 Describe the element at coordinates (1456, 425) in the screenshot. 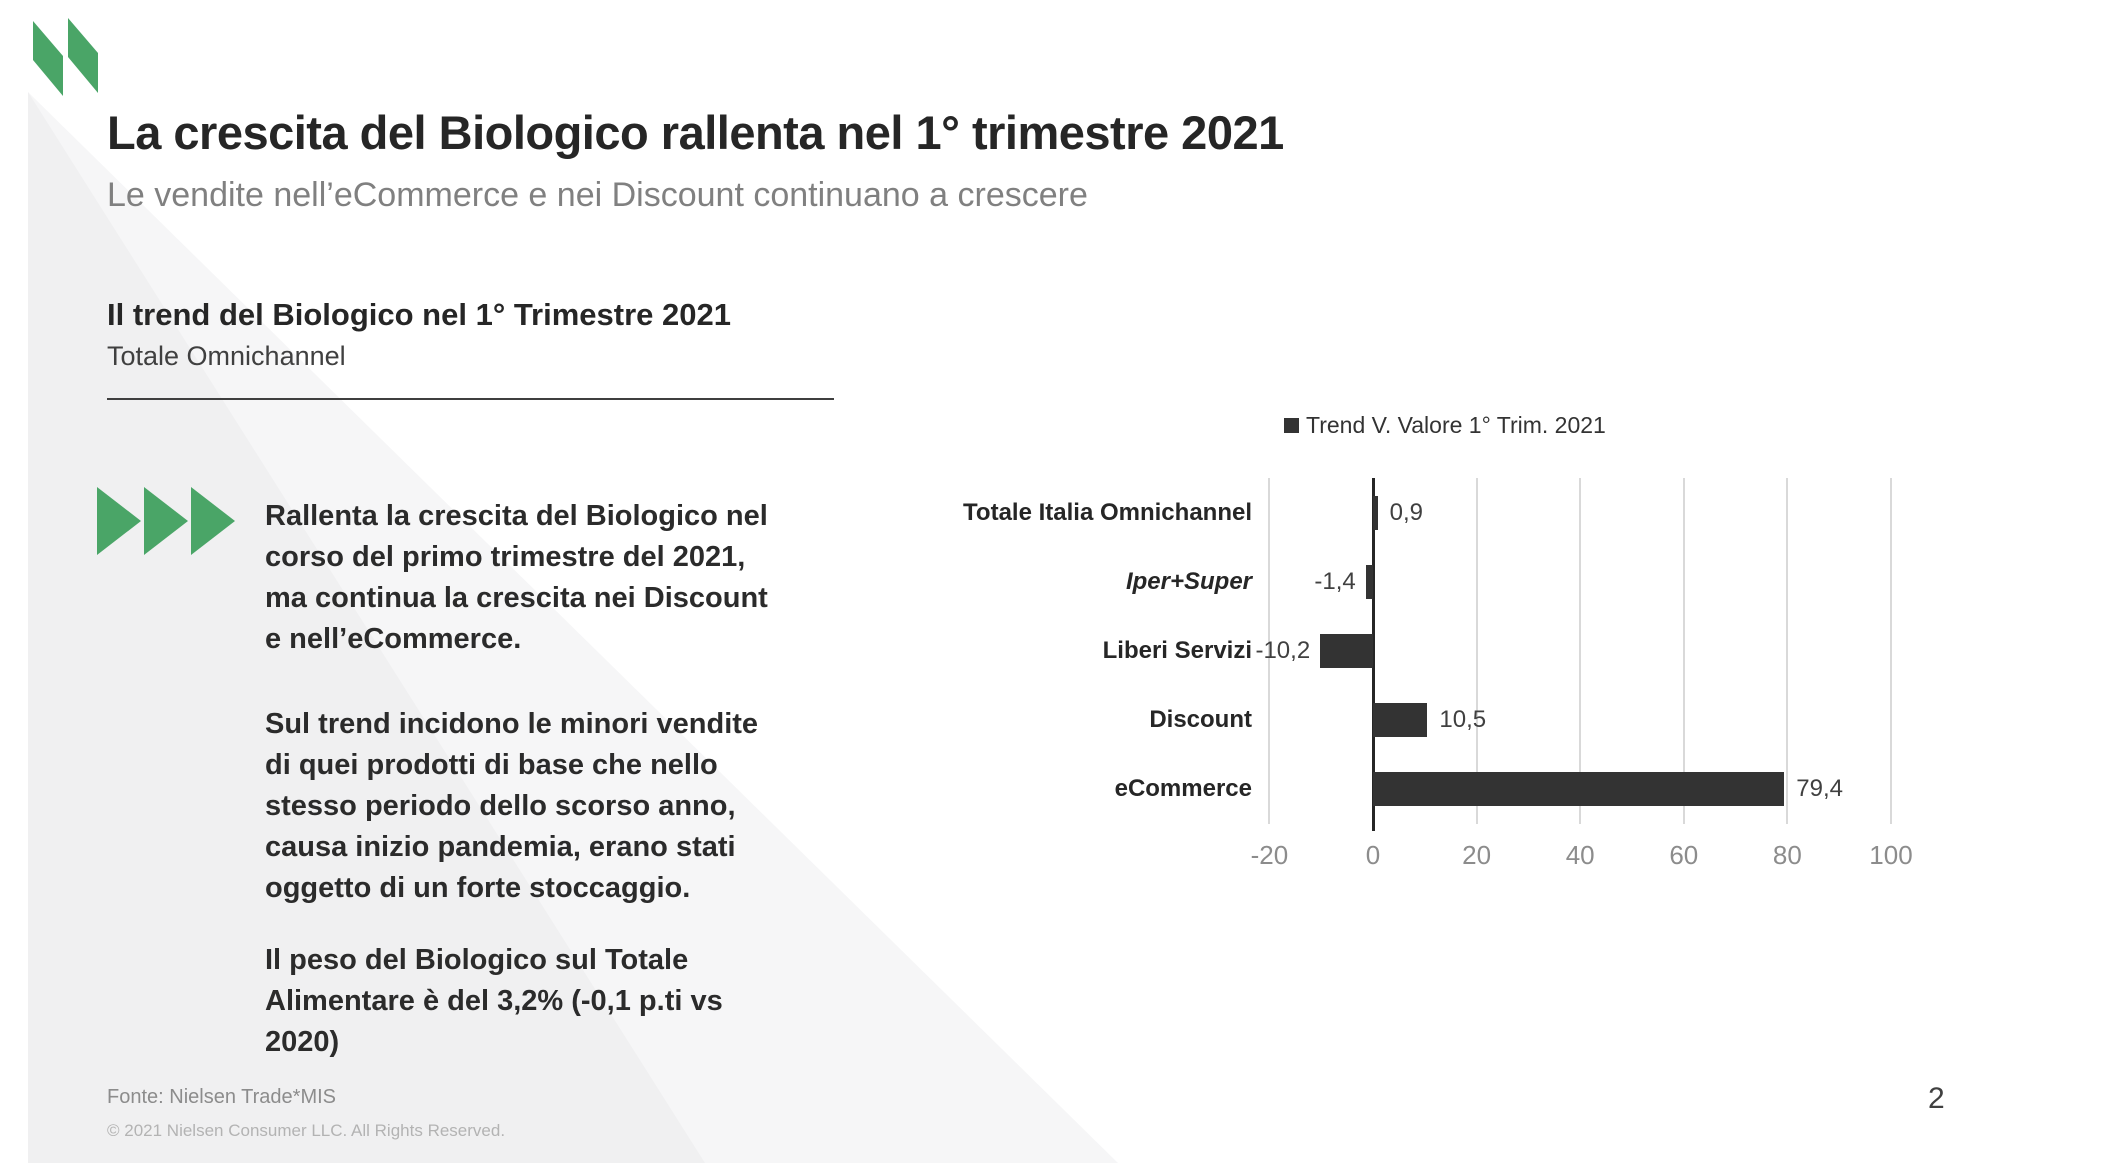

I see `legend-label: Trend V. Valore 1° Trim. 2021` at that location.